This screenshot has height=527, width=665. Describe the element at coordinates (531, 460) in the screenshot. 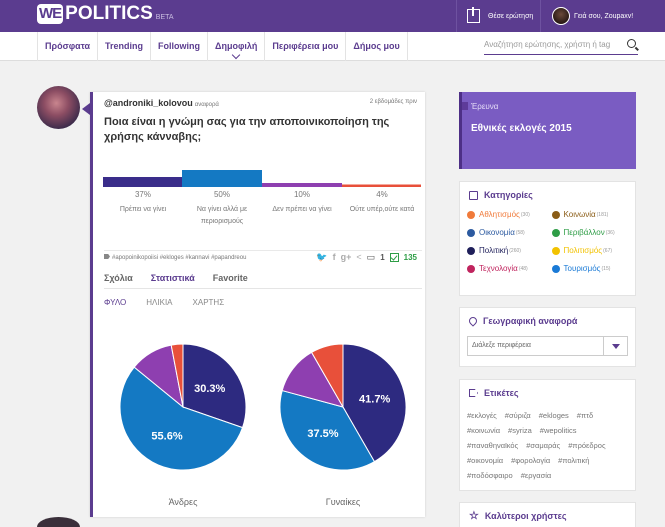

I see `tag-link: #φορολογία` at that location.